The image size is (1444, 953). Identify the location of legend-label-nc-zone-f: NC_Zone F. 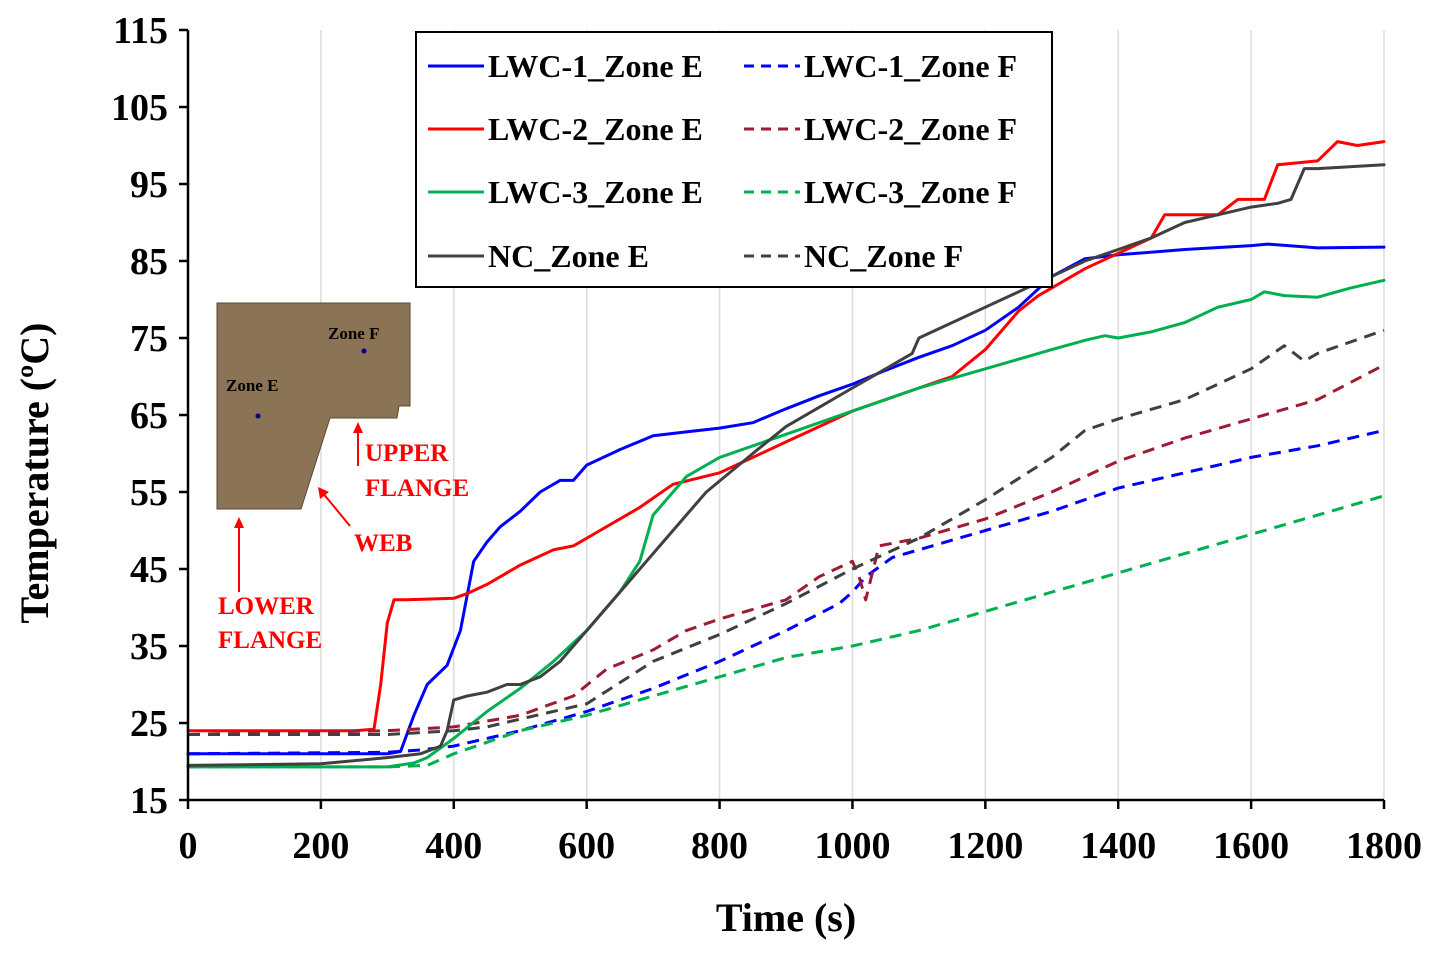
(883, 256).